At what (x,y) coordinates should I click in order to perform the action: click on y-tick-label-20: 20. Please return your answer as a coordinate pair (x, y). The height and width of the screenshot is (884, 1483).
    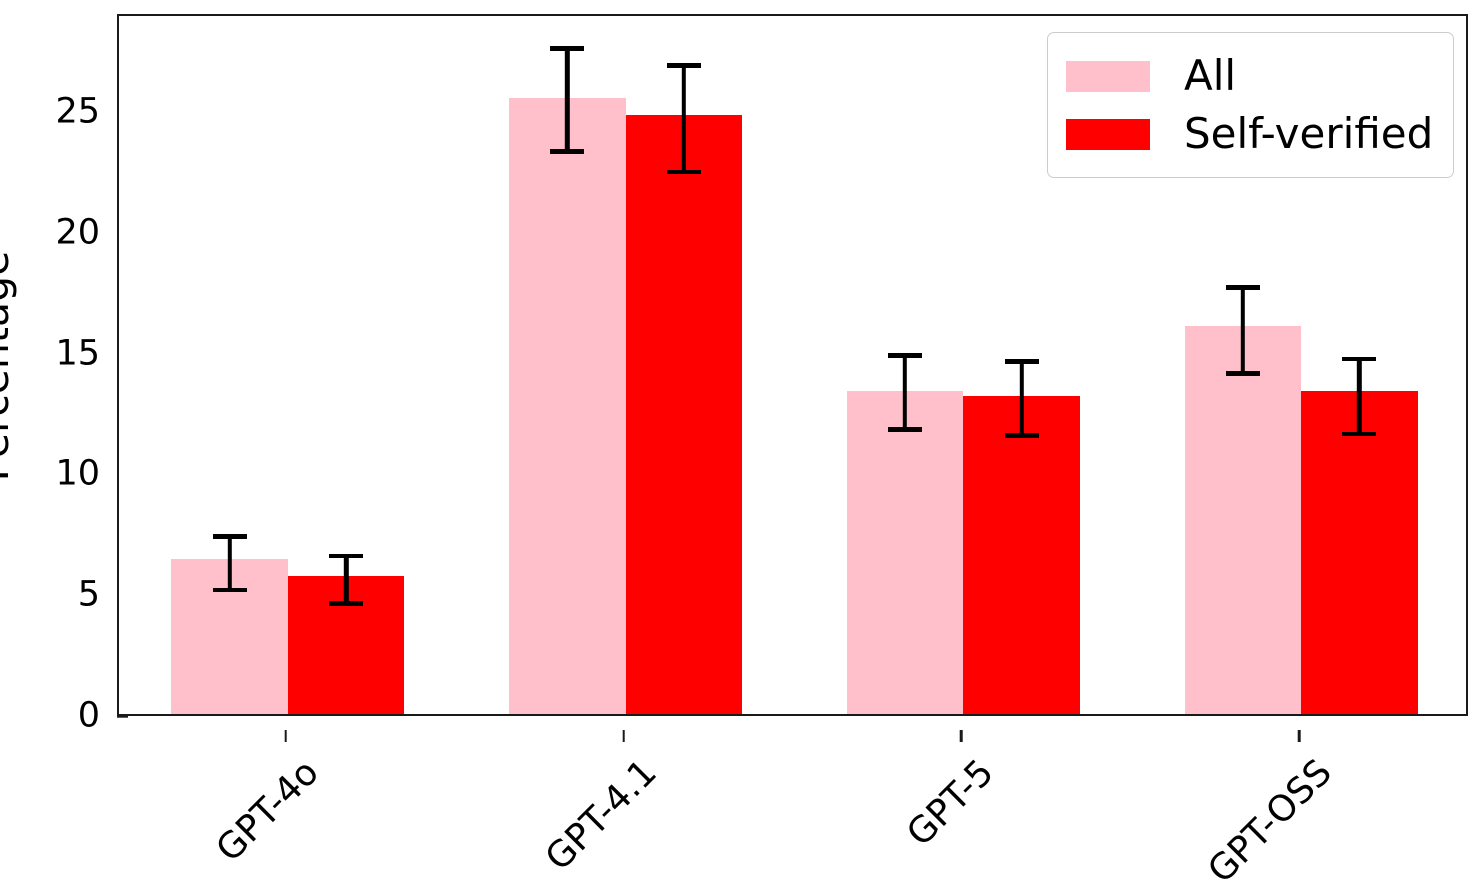
    Looking at the image, I should click on (77, 232).